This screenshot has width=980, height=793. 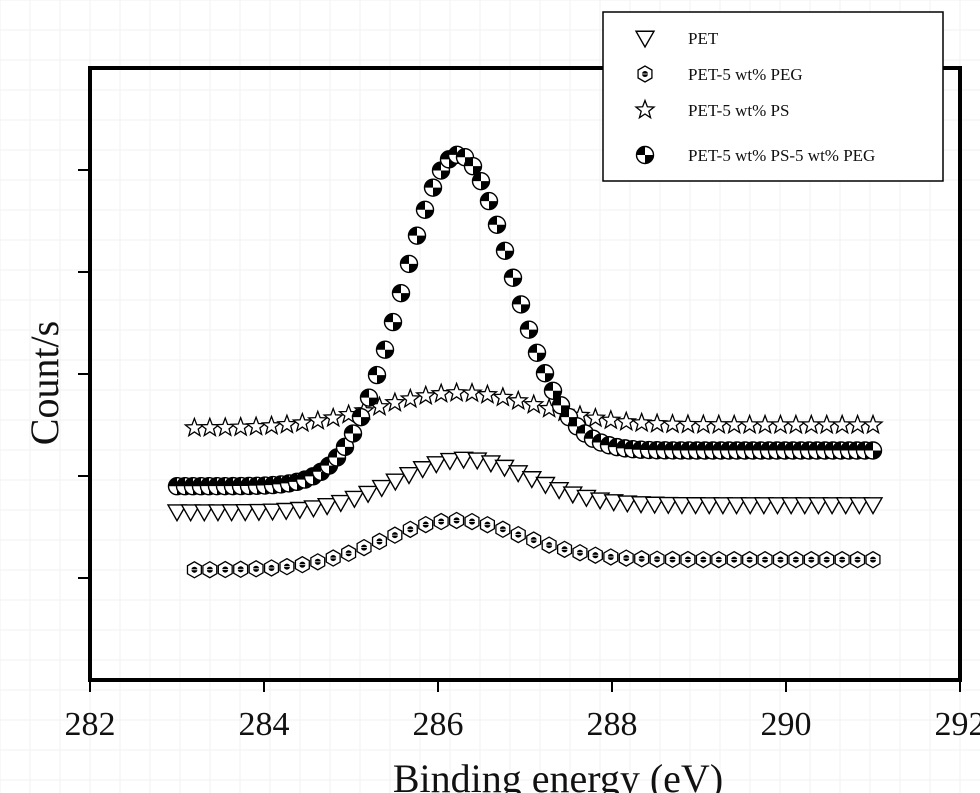 What do you see at coordinates (558, 774) in the screenshot?
I see `x-axis-title: Binding energy (eV)` at bounding box center [558, 774].